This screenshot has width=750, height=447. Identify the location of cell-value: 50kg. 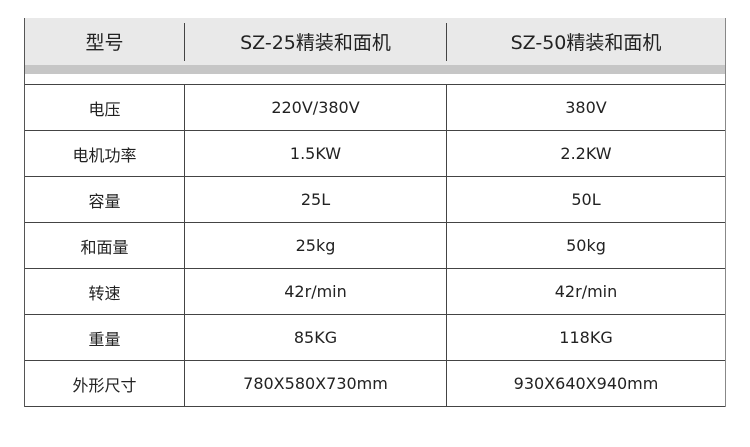
(585, 245).